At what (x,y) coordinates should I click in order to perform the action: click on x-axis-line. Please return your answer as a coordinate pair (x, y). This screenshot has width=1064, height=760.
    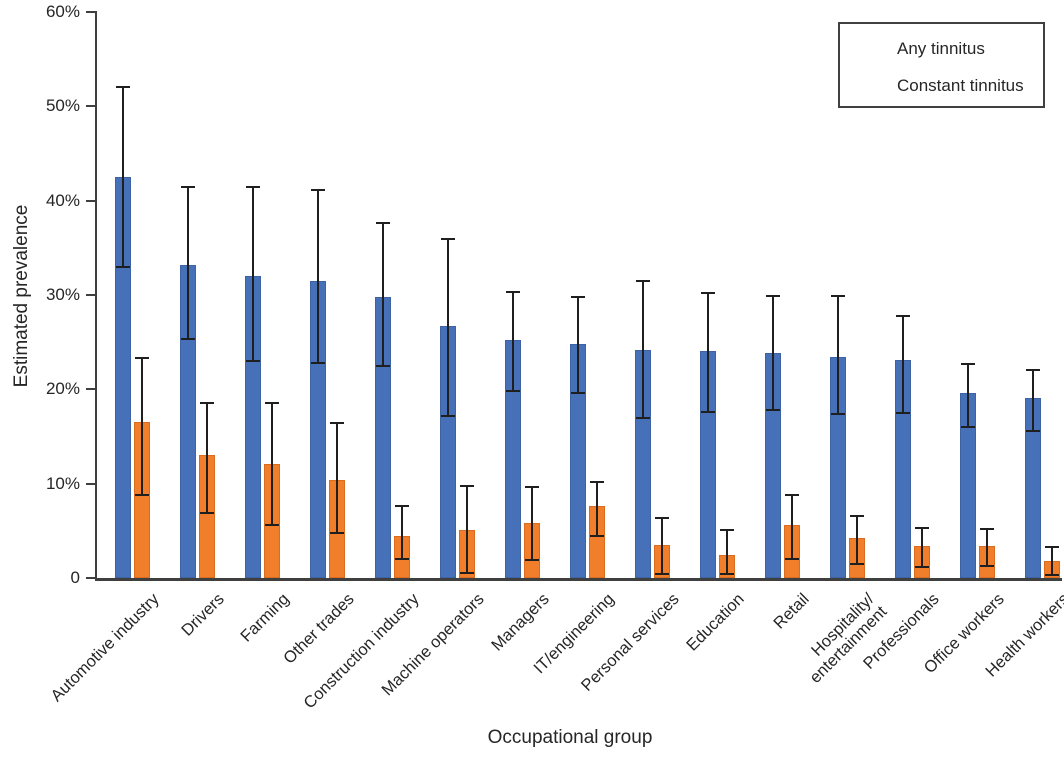
    Looking at the image, I should click on (578, 579).